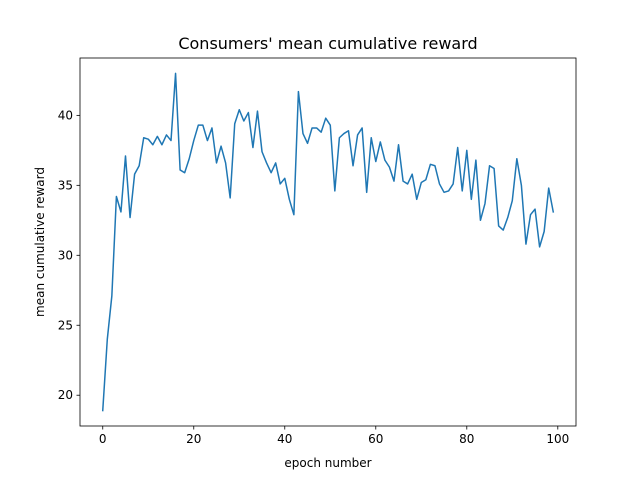  Describe the element at coordinates (65, 325) in the screenshot. I see `y-tick-label: 25` at that location.